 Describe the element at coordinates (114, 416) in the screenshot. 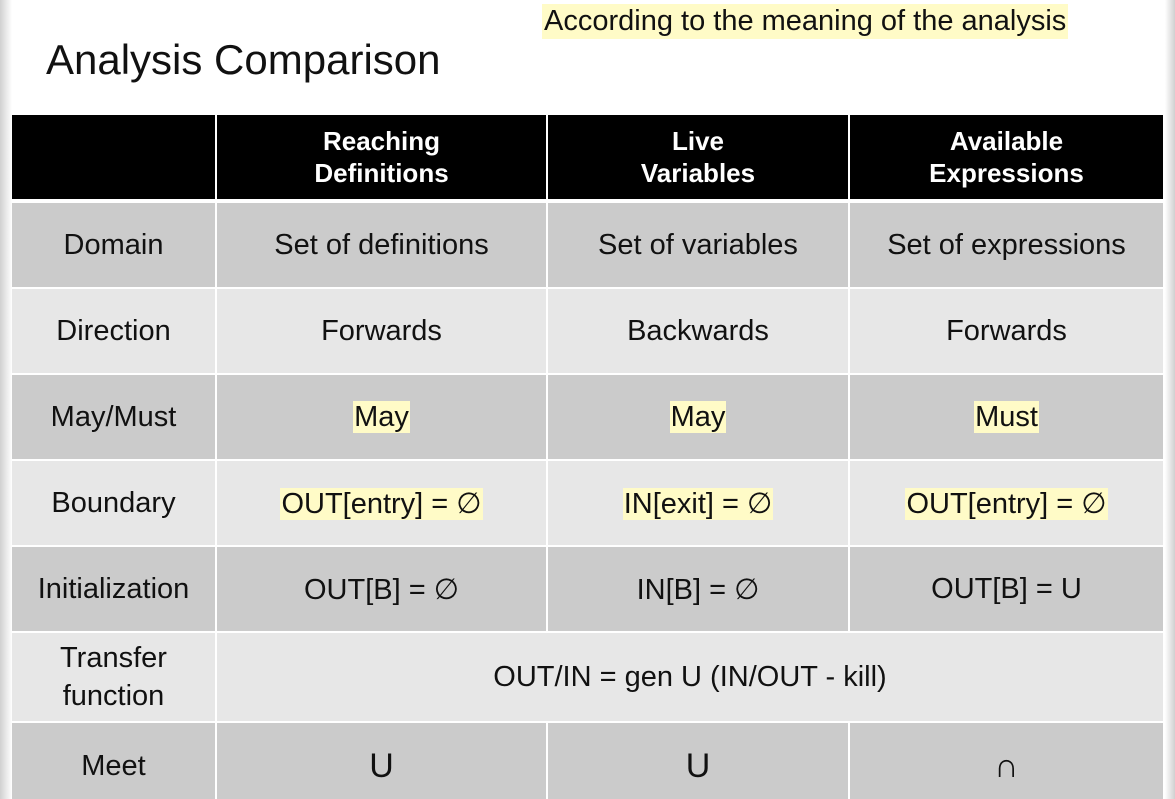

I see `row-label: May/Must` at that location.